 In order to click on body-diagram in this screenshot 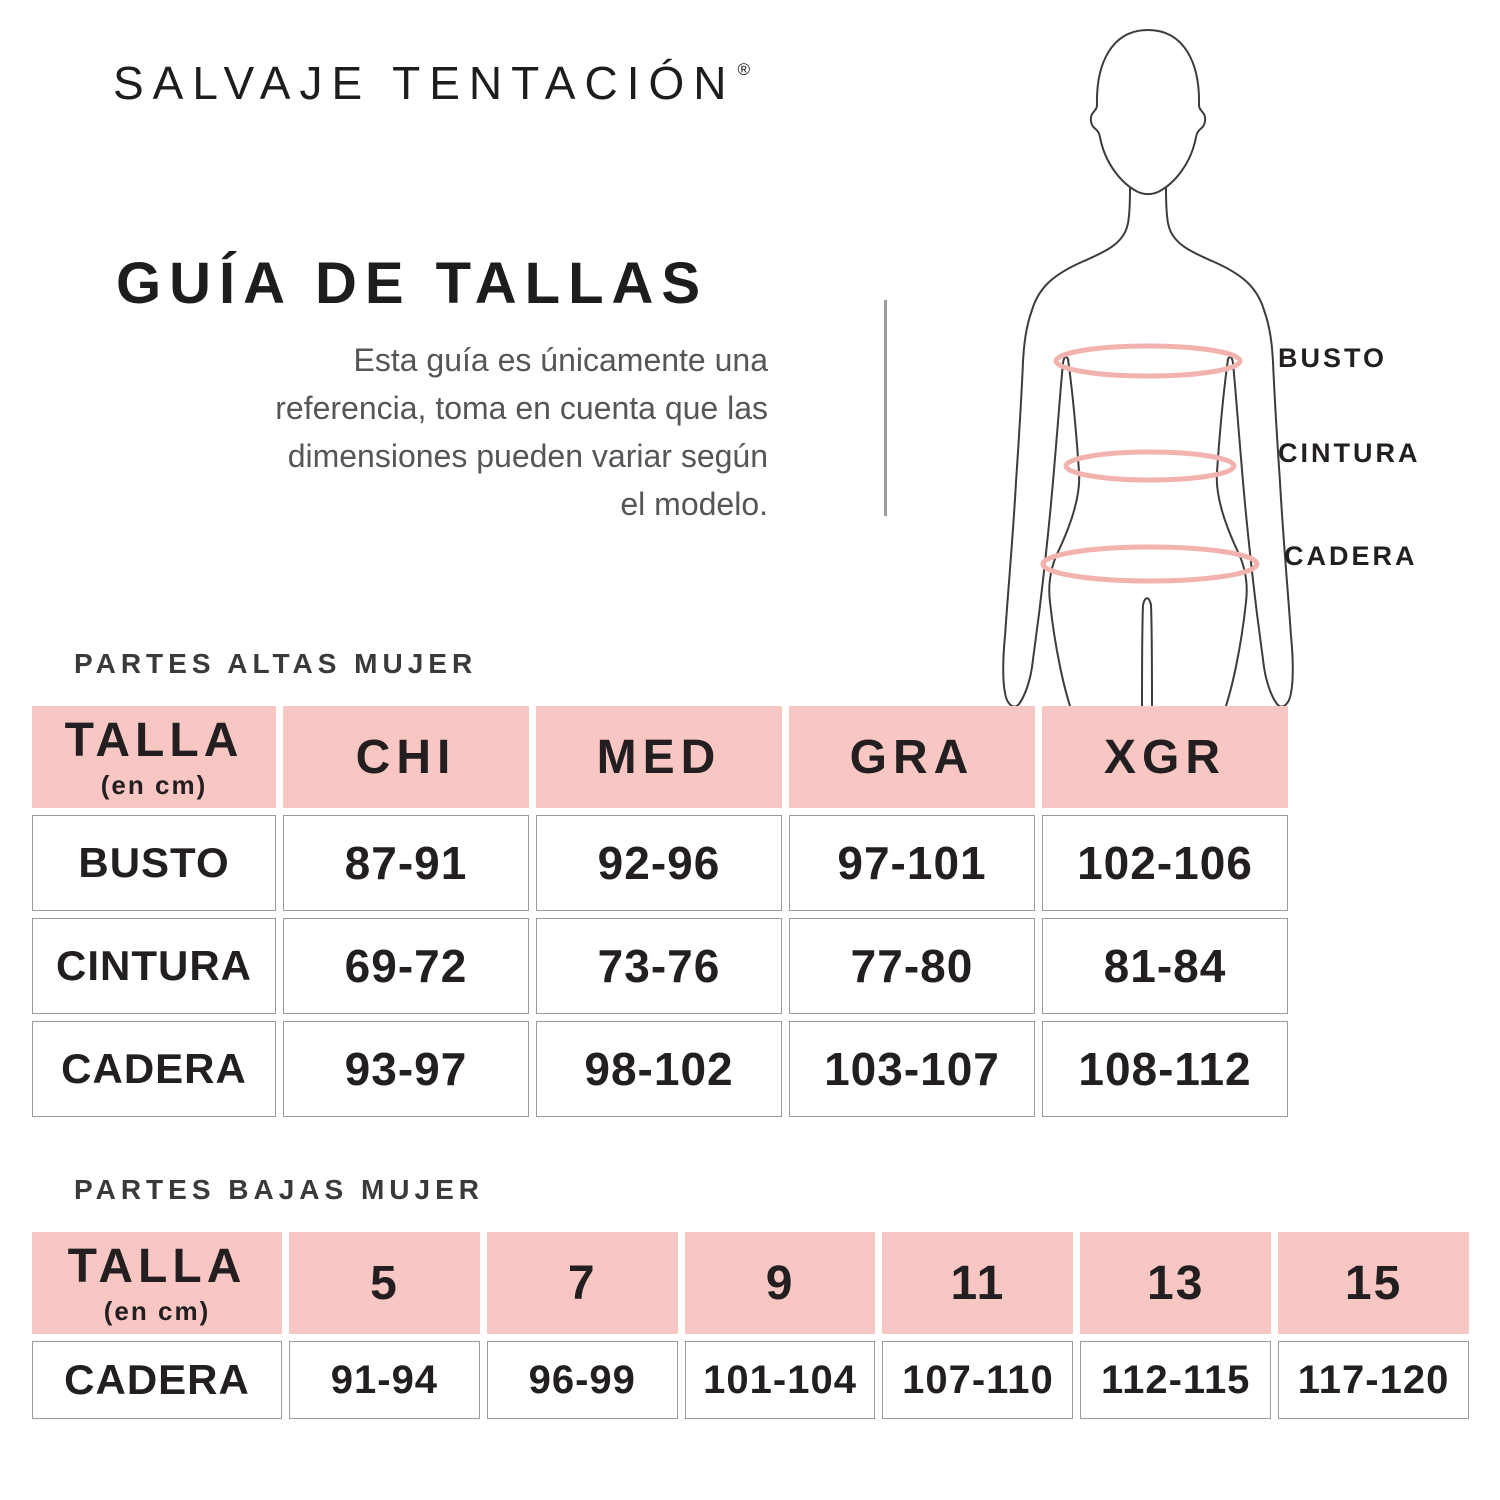, I will do `click(1148, 369)`.